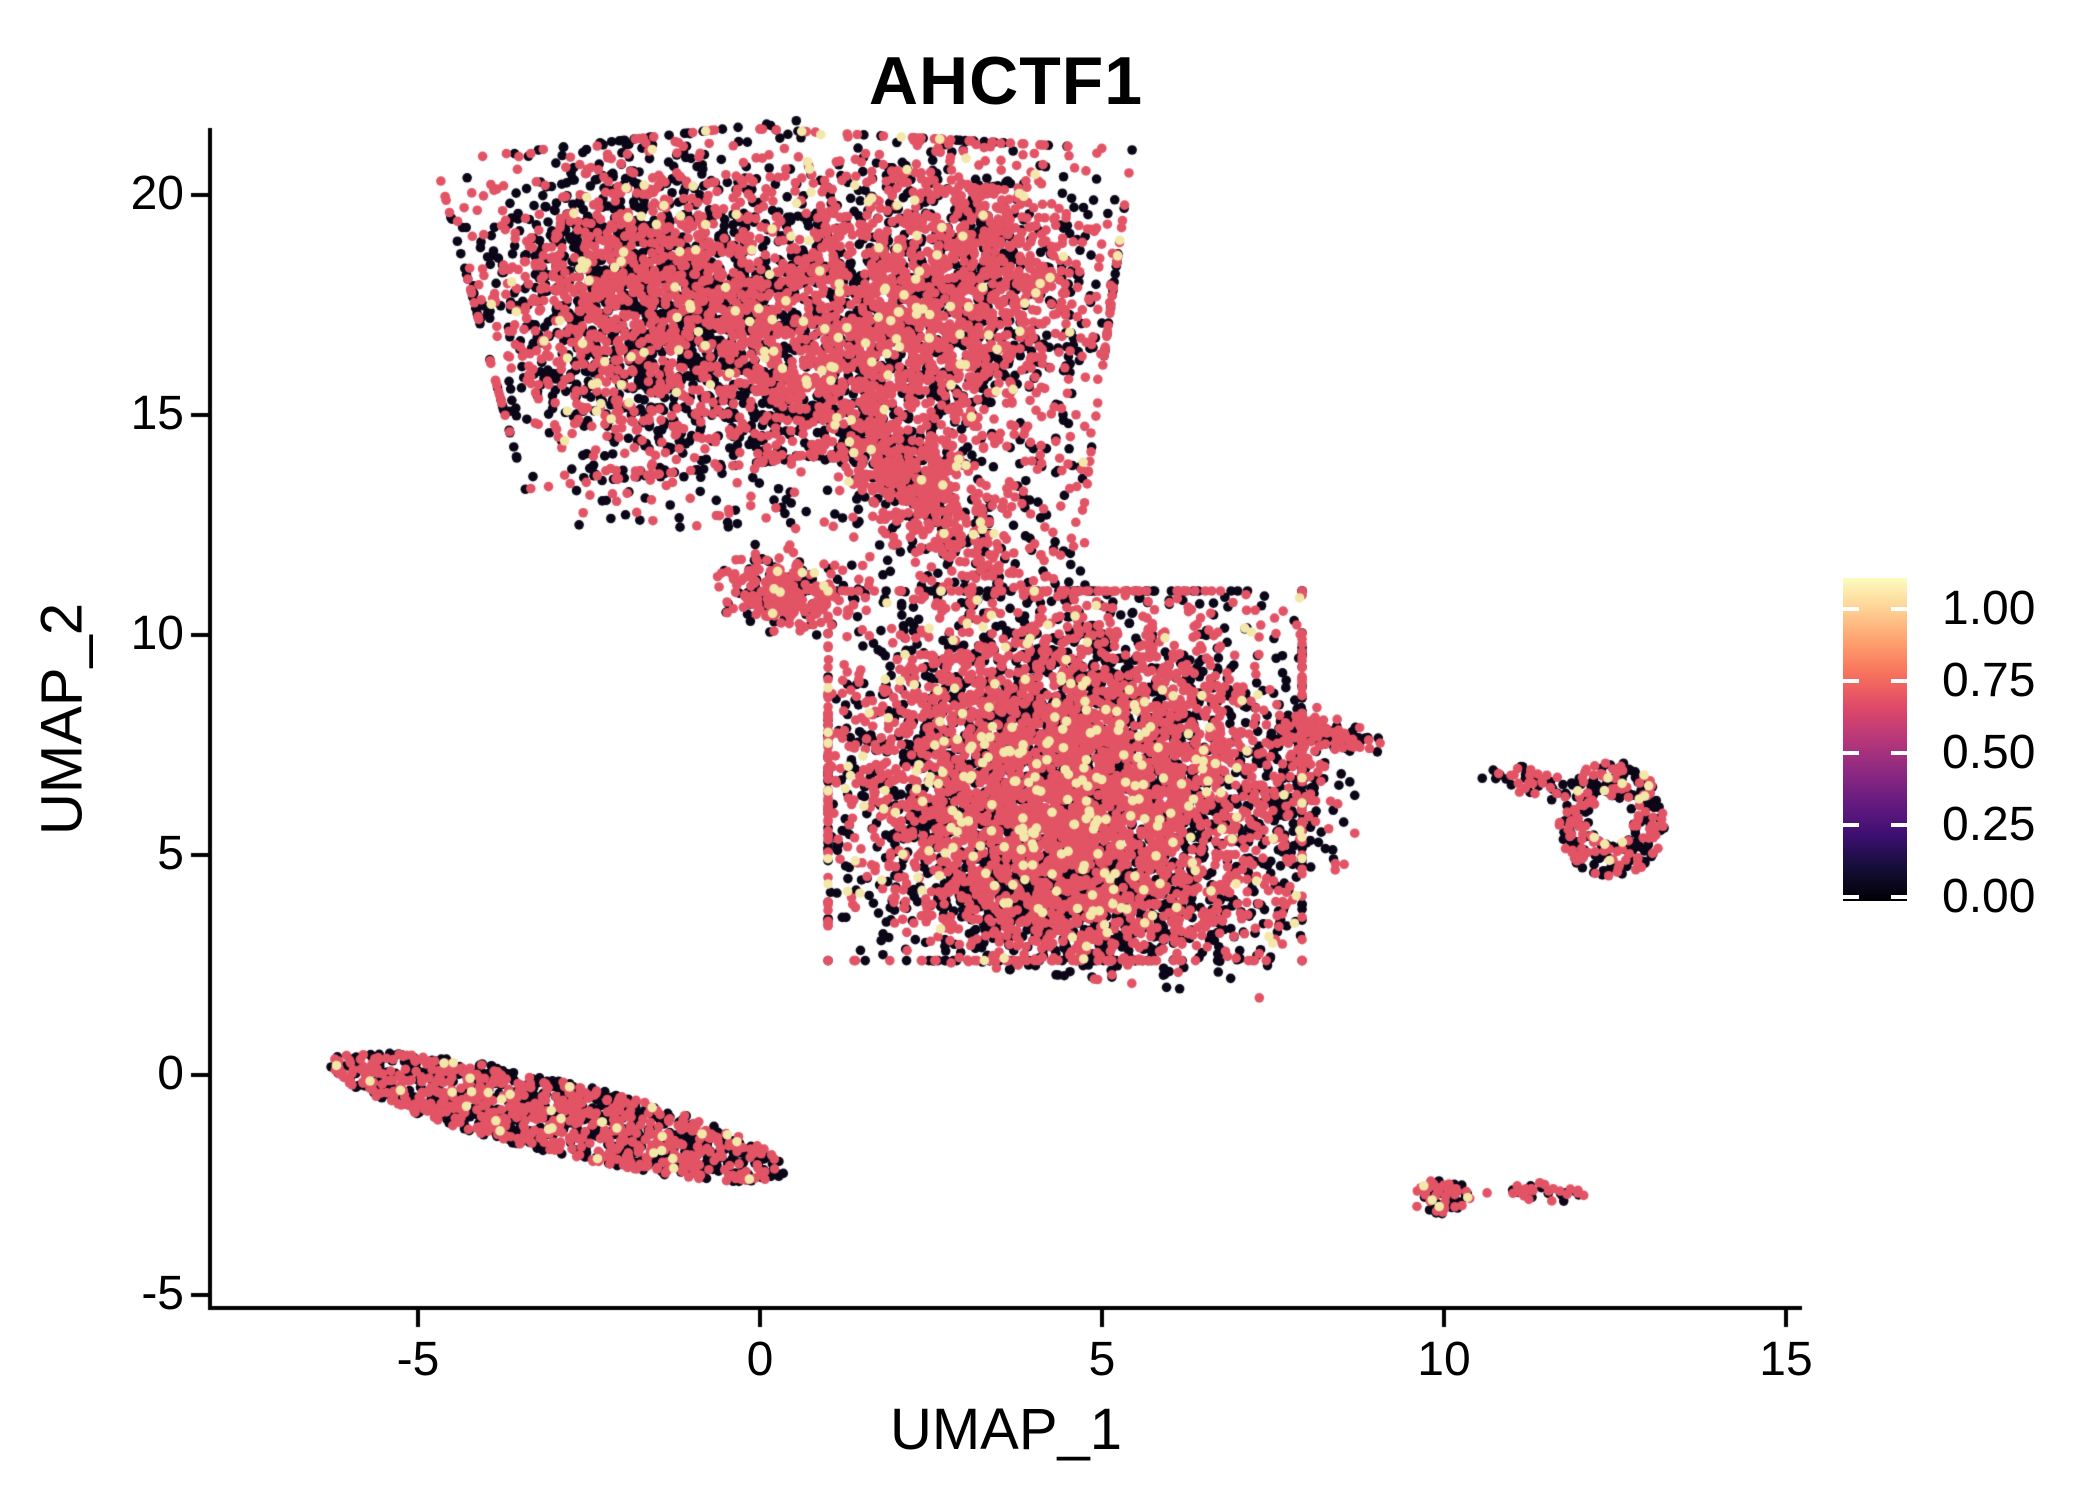 This screenshot has width=2100, height=1500. What do you see at coordinates (170, 1074) in the screenshot?
I see `y-tick-label: 0` at bounding box center [170, 1074].